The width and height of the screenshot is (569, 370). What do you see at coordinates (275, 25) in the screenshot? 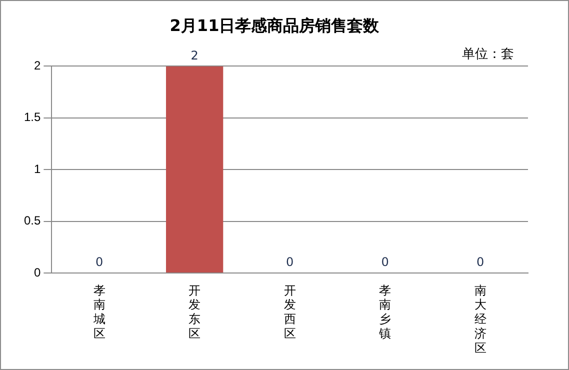
I see `chart-title: 2月11日孝感商品房销售套数` at bounding box center [275, 25].